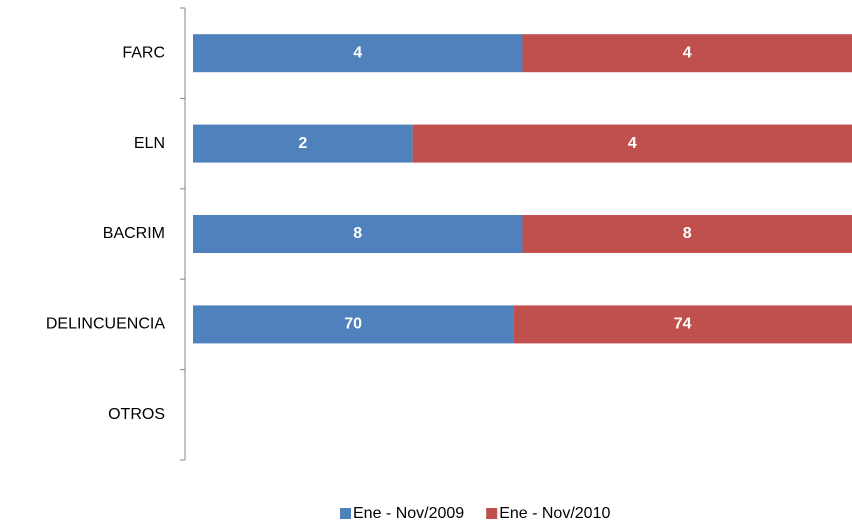  I want to click on category-label: BACRIM, so click(134, 233).